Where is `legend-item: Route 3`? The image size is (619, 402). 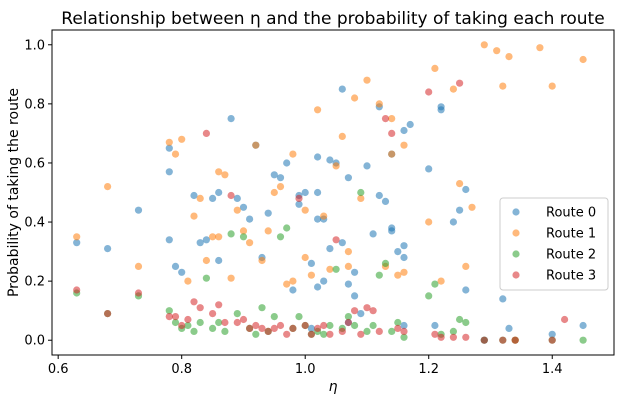 legend-item: Route 3 is located at coordinates (554, 276).